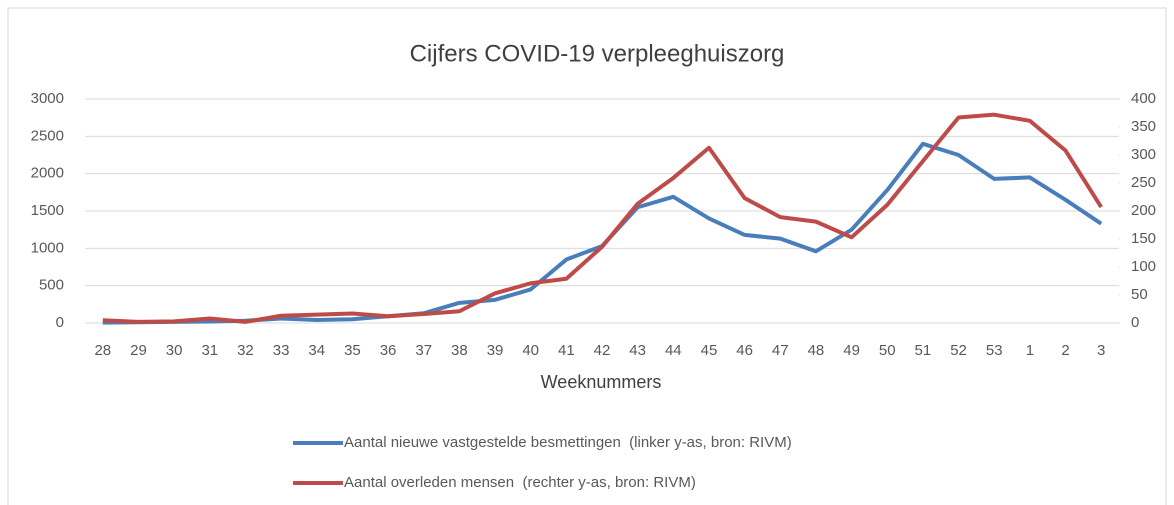 This screenshot has width=1174, height=505. I want to click on x-tick-label: 30, so click(174, 350).